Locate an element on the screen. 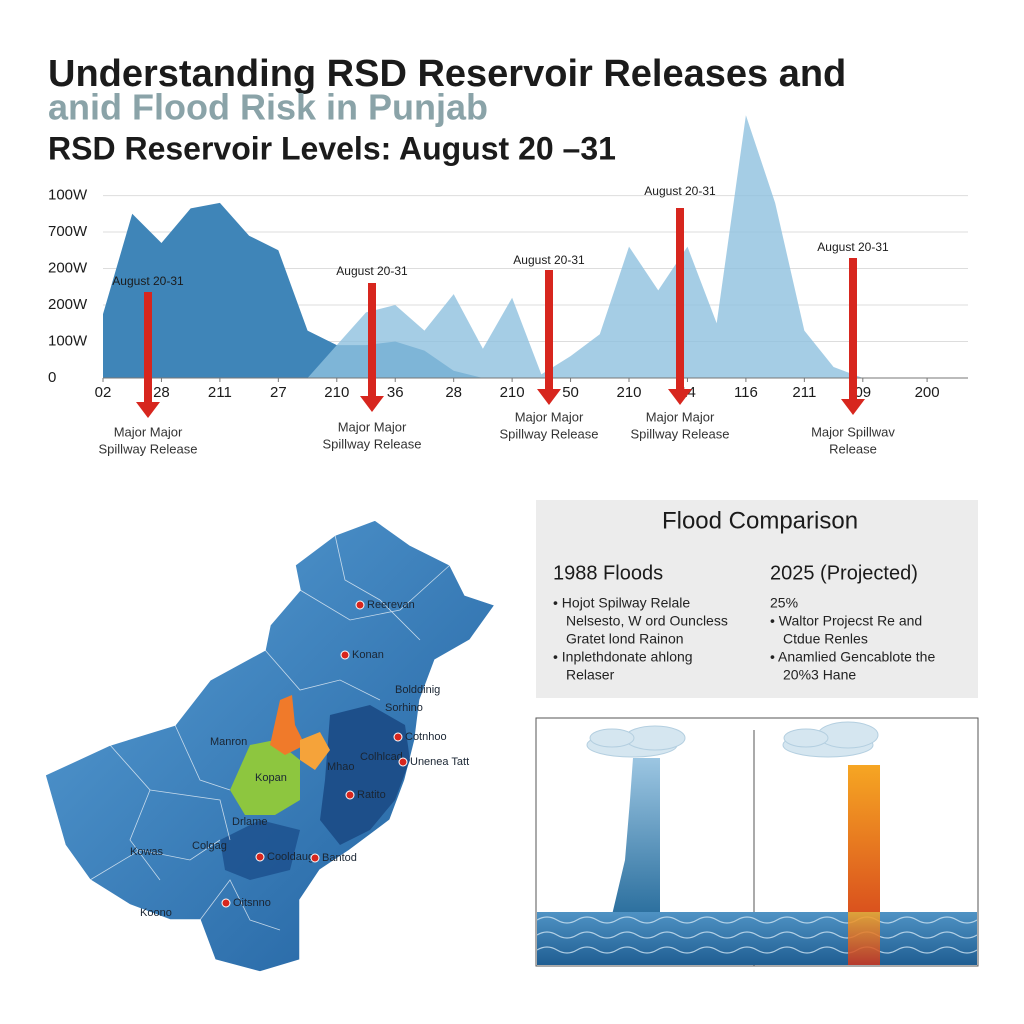 Image resolution: width=1024 pixels, height=1024 pixels. column-line: Ctdue Renles is located at coordinates (825, 639).